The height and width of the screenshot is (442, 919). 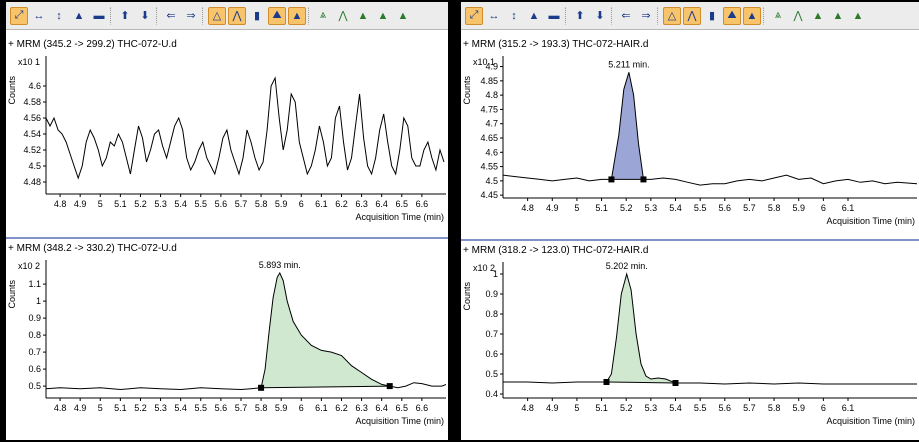 I want to click on integration-baseline, so click(x=641, y=382).